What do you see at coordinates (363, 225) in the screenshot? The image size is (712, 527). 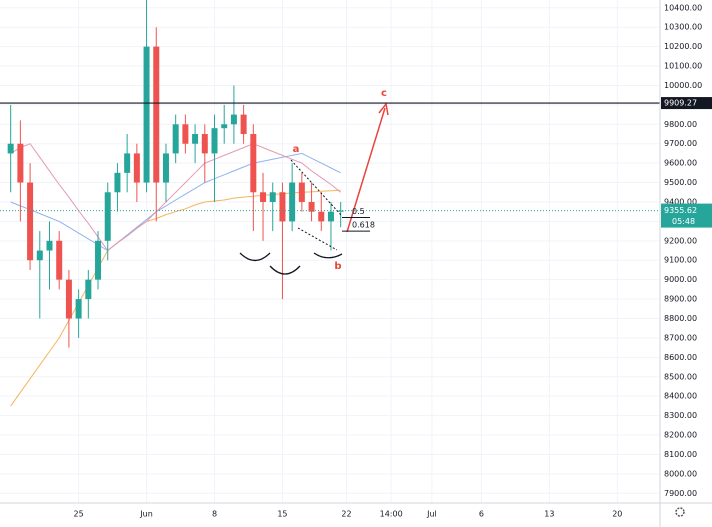 I see `fib-label: 0.618` at bounding box center [363, 225].